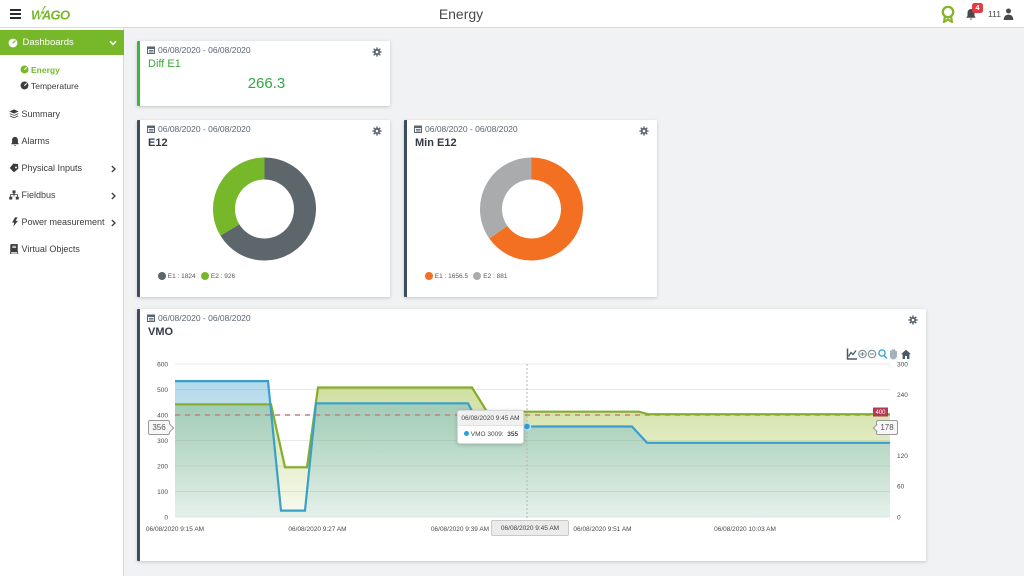  I want to click on svg-text: 120, so click(902, 456).